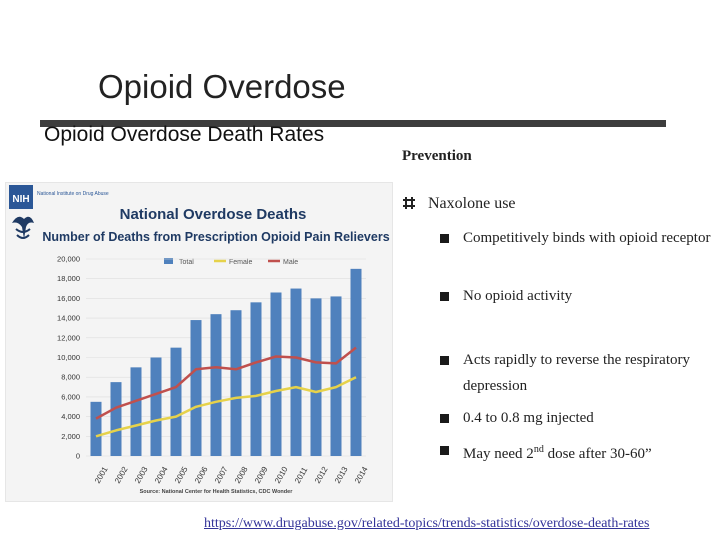 This screenshot has height=540, width=720. Describe the element at coordinates (261, 475) in the screenshot. I see `x-tick-label: 2009` at that location.